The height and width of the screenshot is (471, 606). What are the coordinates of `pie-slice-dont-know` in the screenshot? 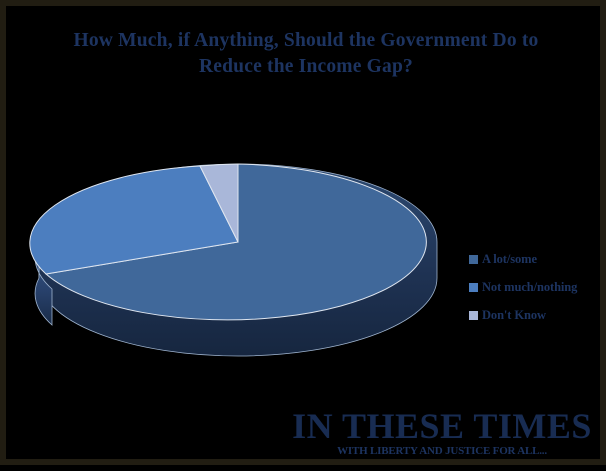 It's located at (219, 203).